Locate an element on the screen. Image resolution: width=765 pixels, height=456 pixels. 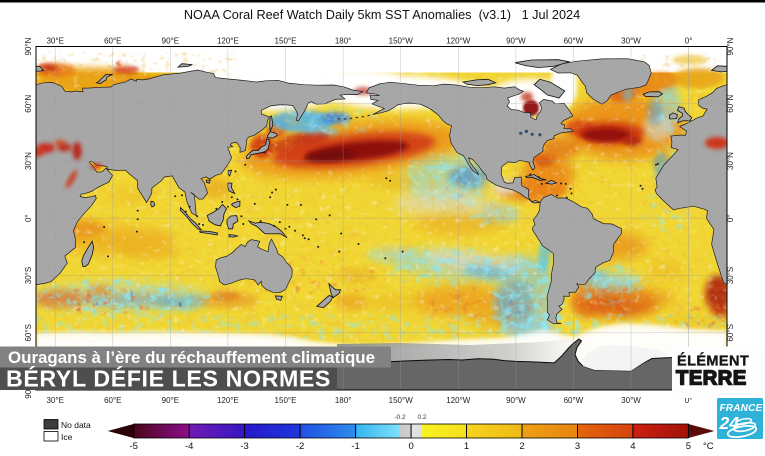
svg-text: No data is located at coordinates (76, 425).